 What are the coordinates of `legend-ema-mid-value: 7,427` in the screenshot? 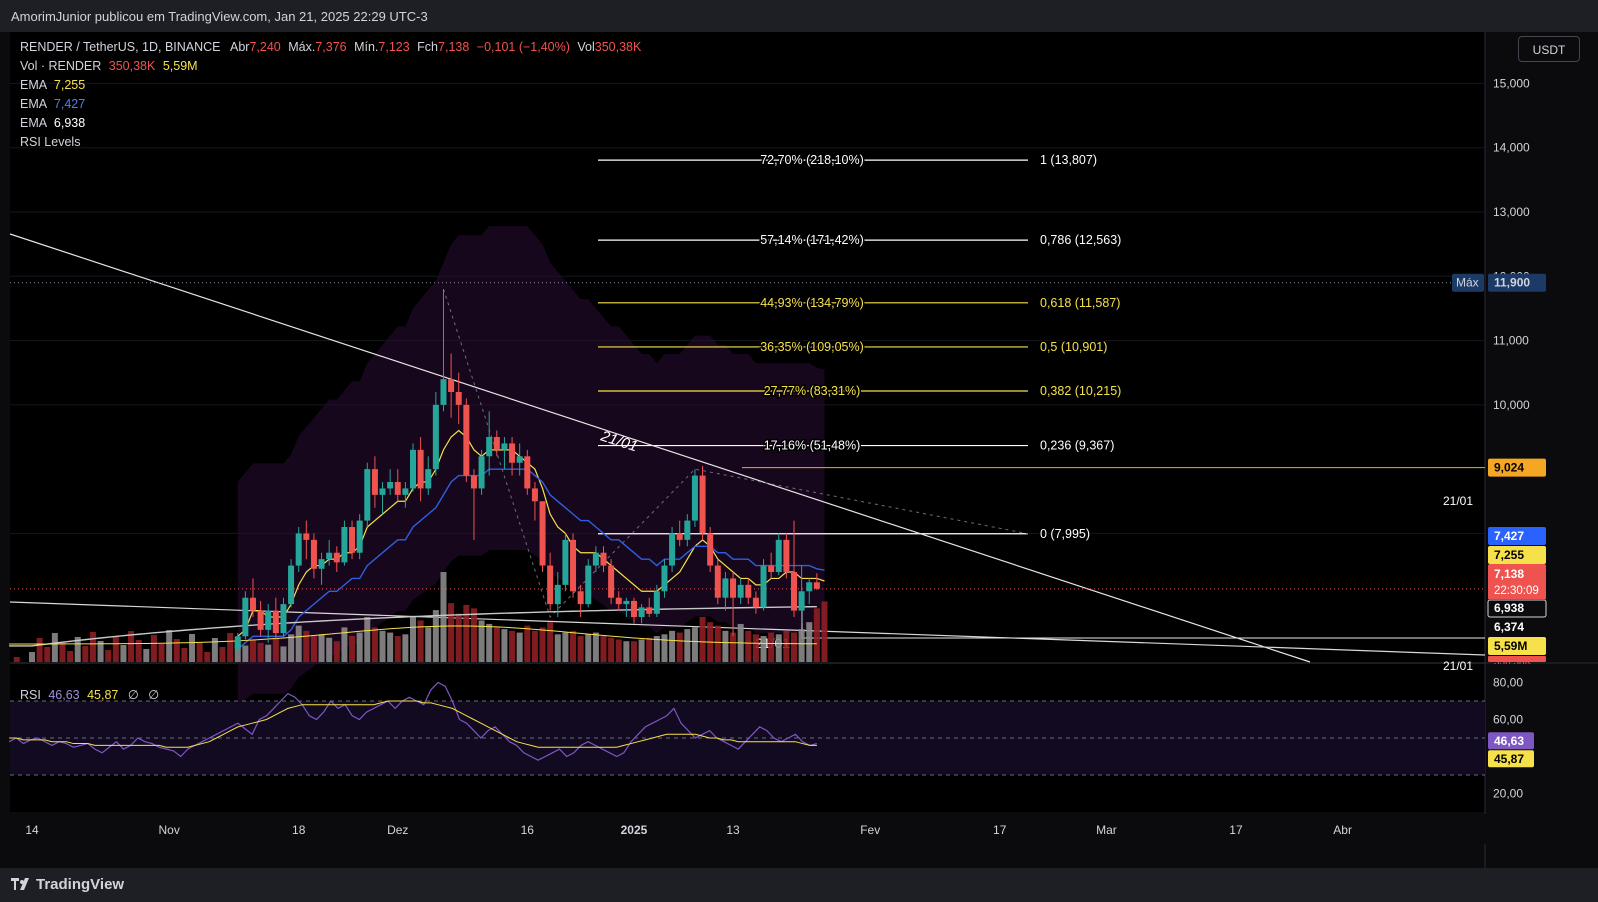 It's located at (69, 104).